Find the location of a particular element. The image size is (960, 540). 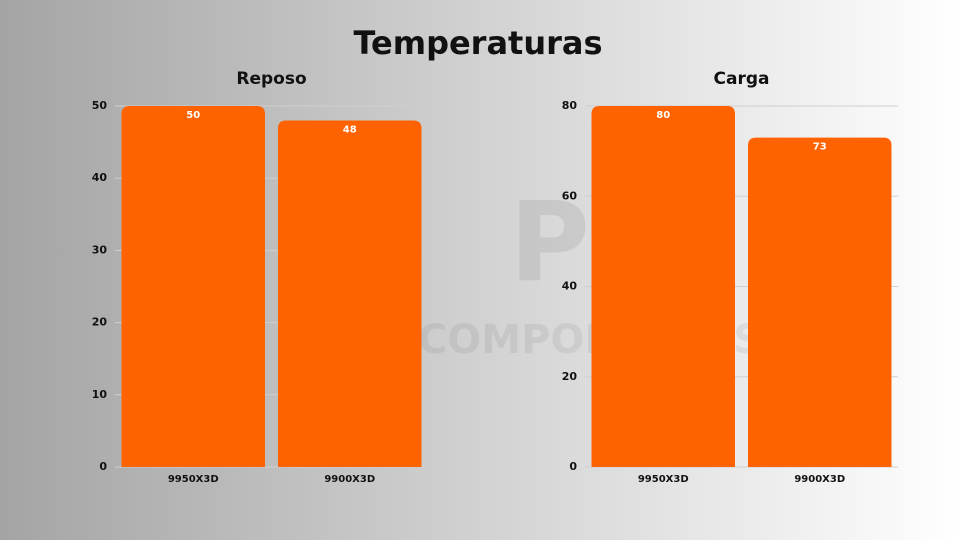

y-tick-label: 60 is located at coordinates (570, 195).